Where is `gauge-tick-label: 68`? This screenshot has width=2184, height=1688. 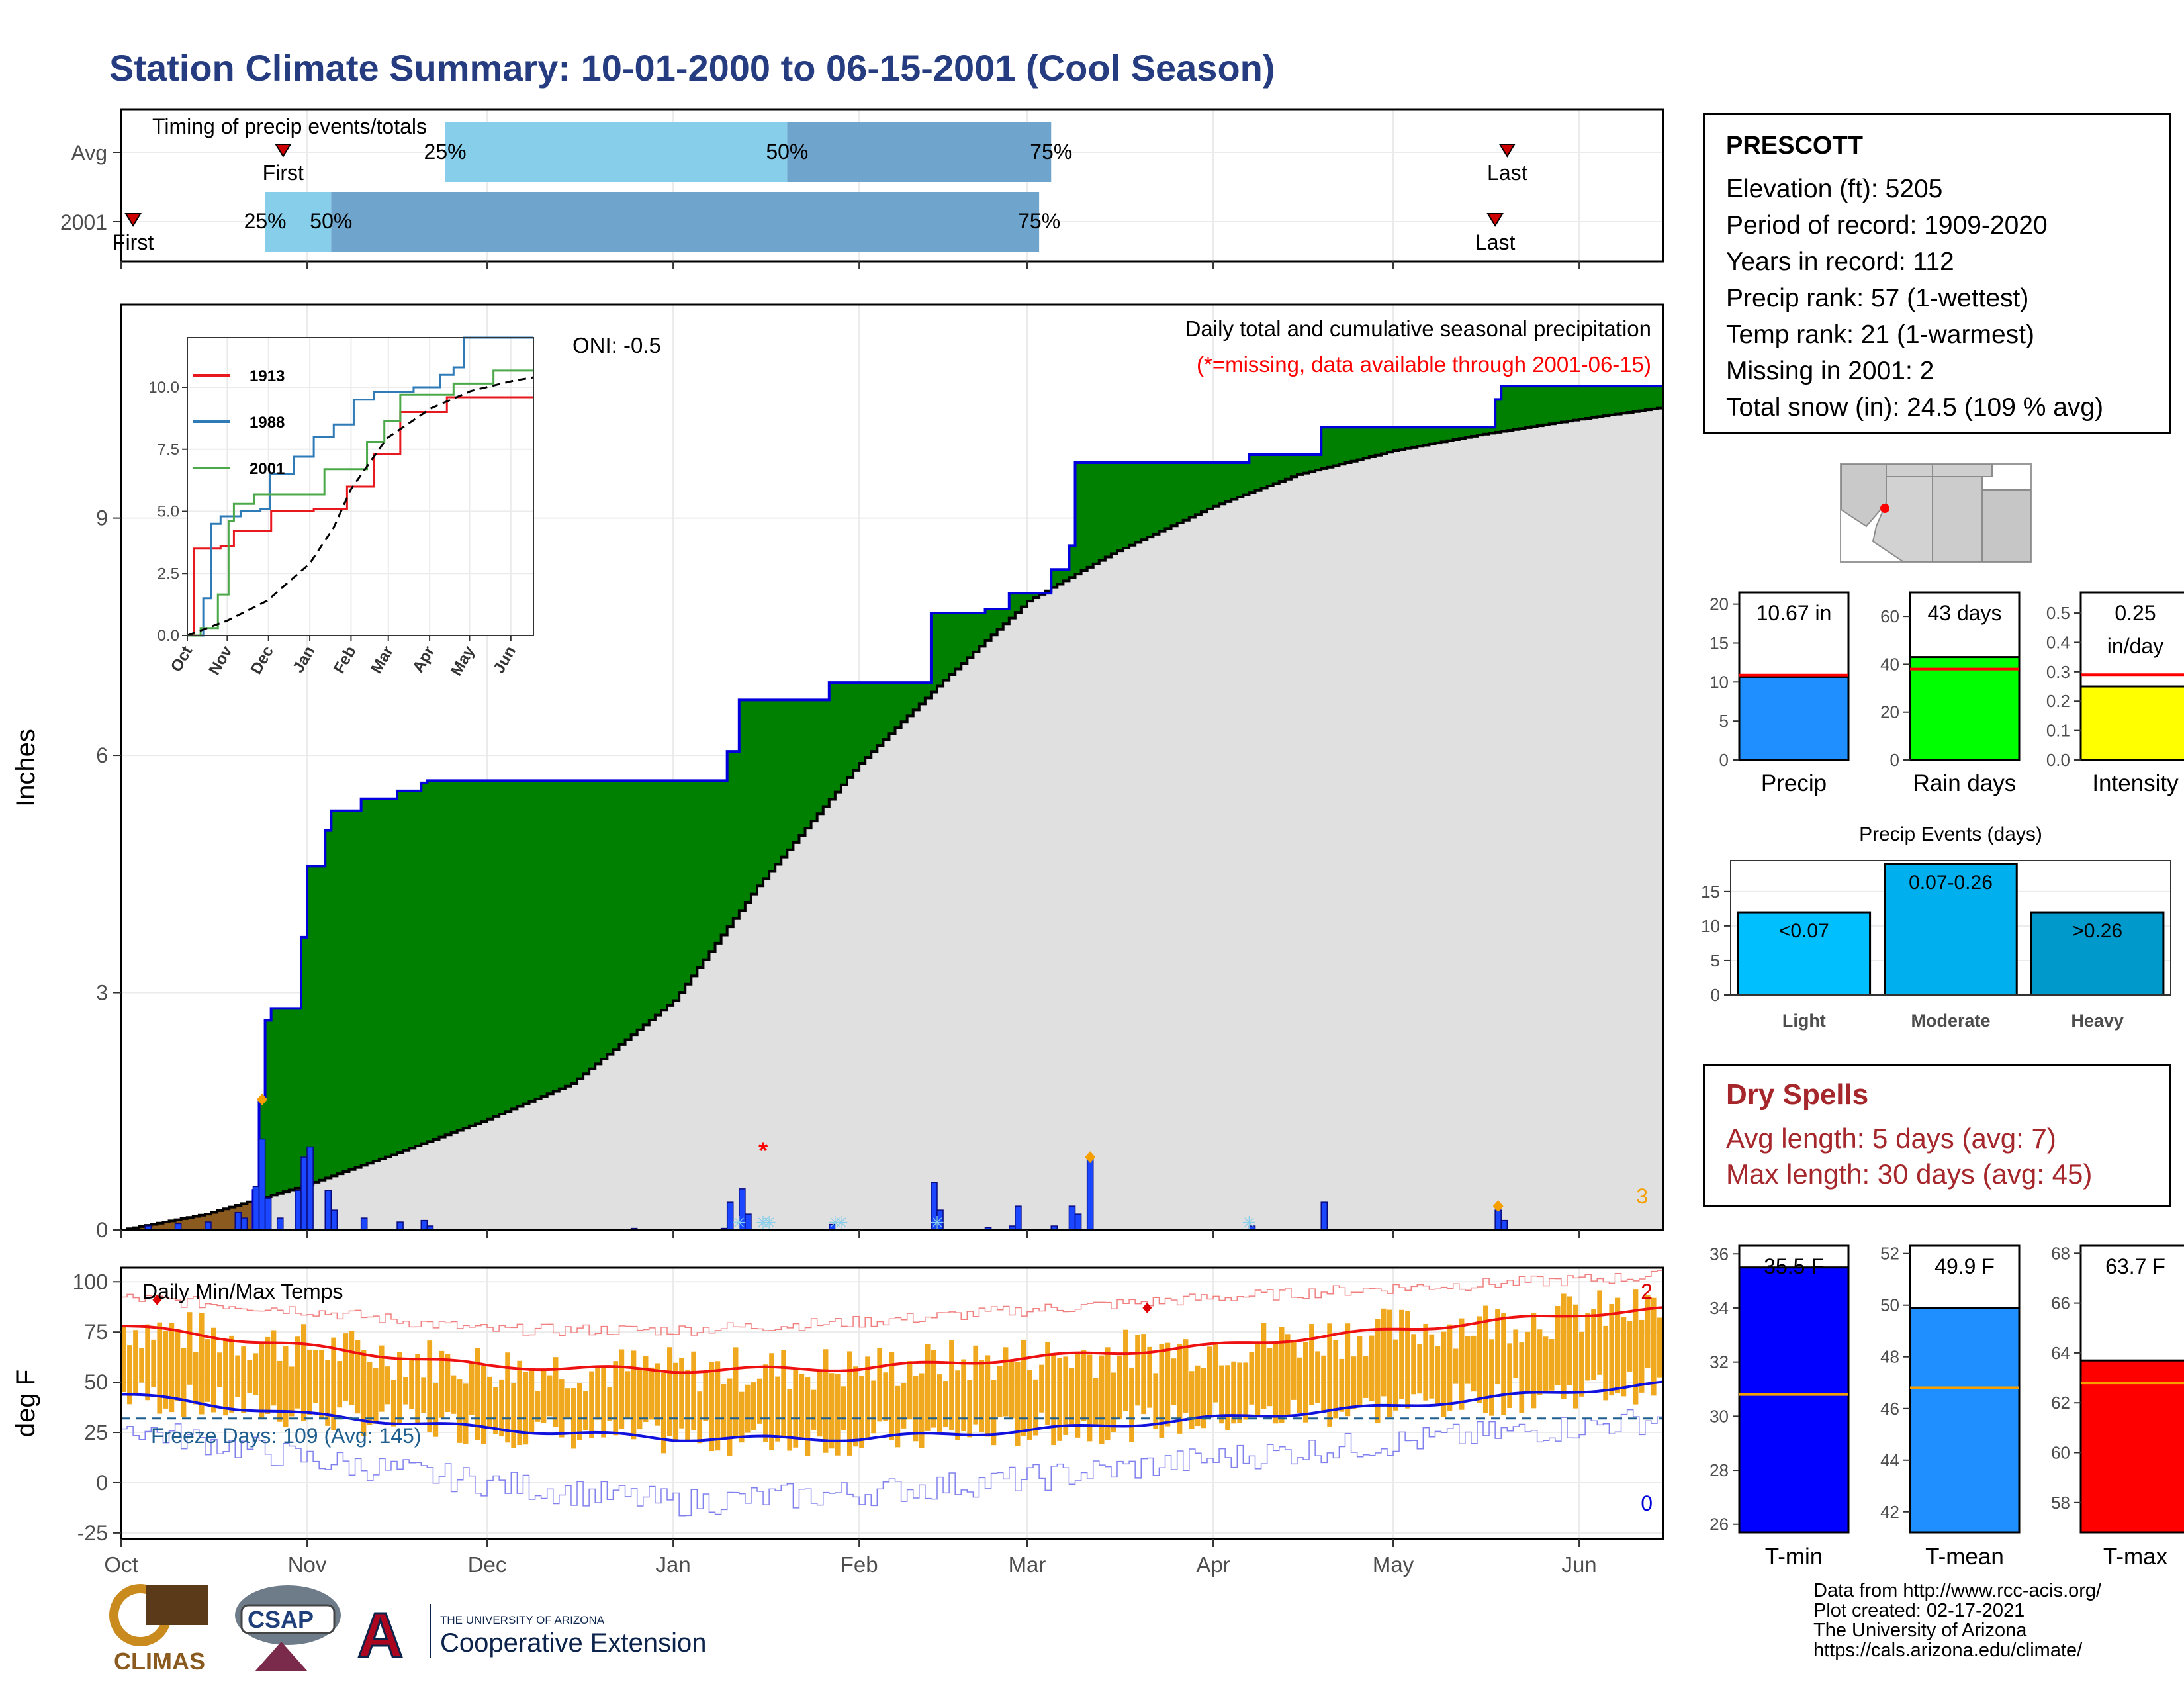 gauge-tick-label: 68 is located at coordinates (2060, 1253).